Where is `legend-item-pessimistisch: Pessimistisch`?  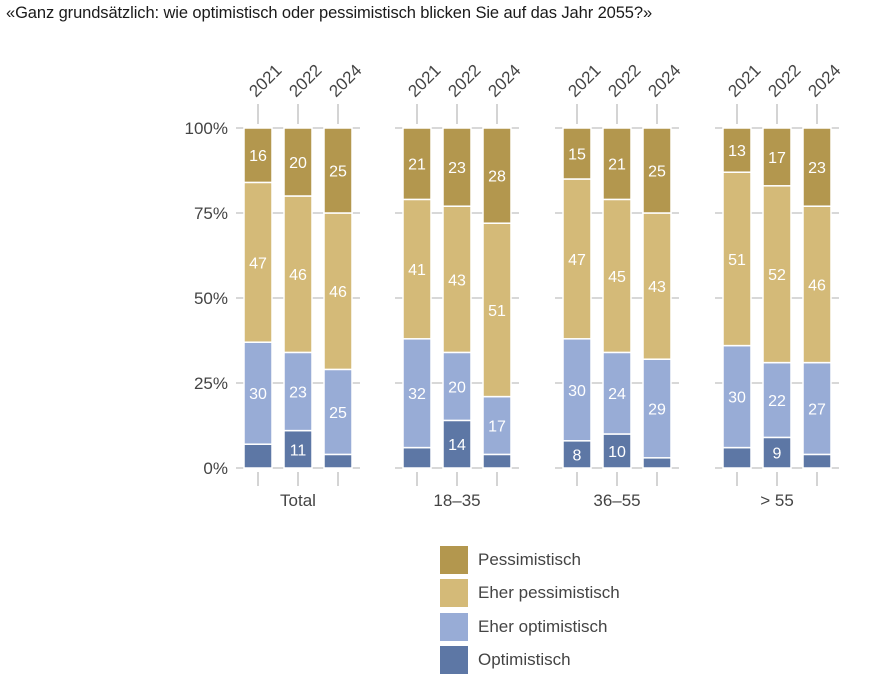 legend-item-pessimistisch: Pessimistisch is located at coordinates (570, 560).